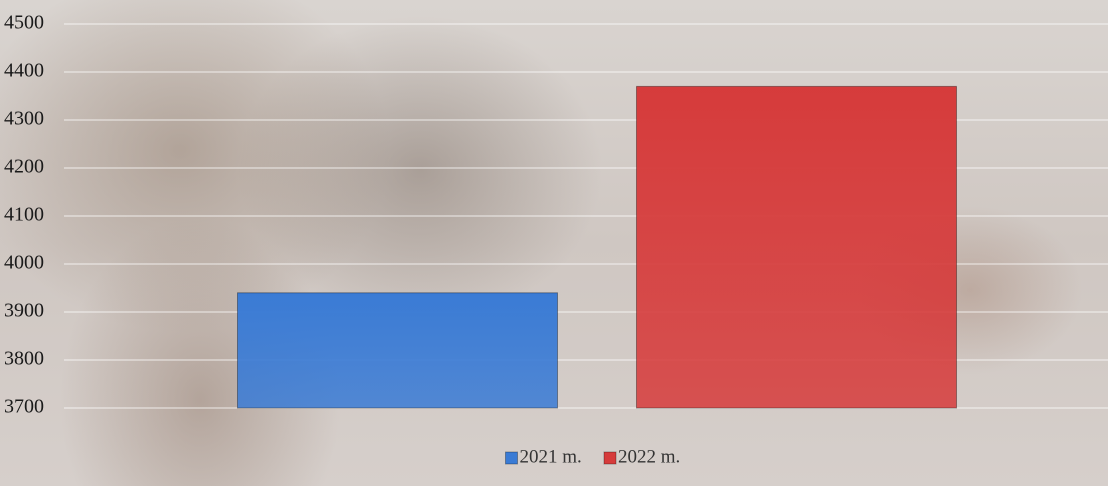  I want to click on y-tick-label: 3700, so click(24, 407).